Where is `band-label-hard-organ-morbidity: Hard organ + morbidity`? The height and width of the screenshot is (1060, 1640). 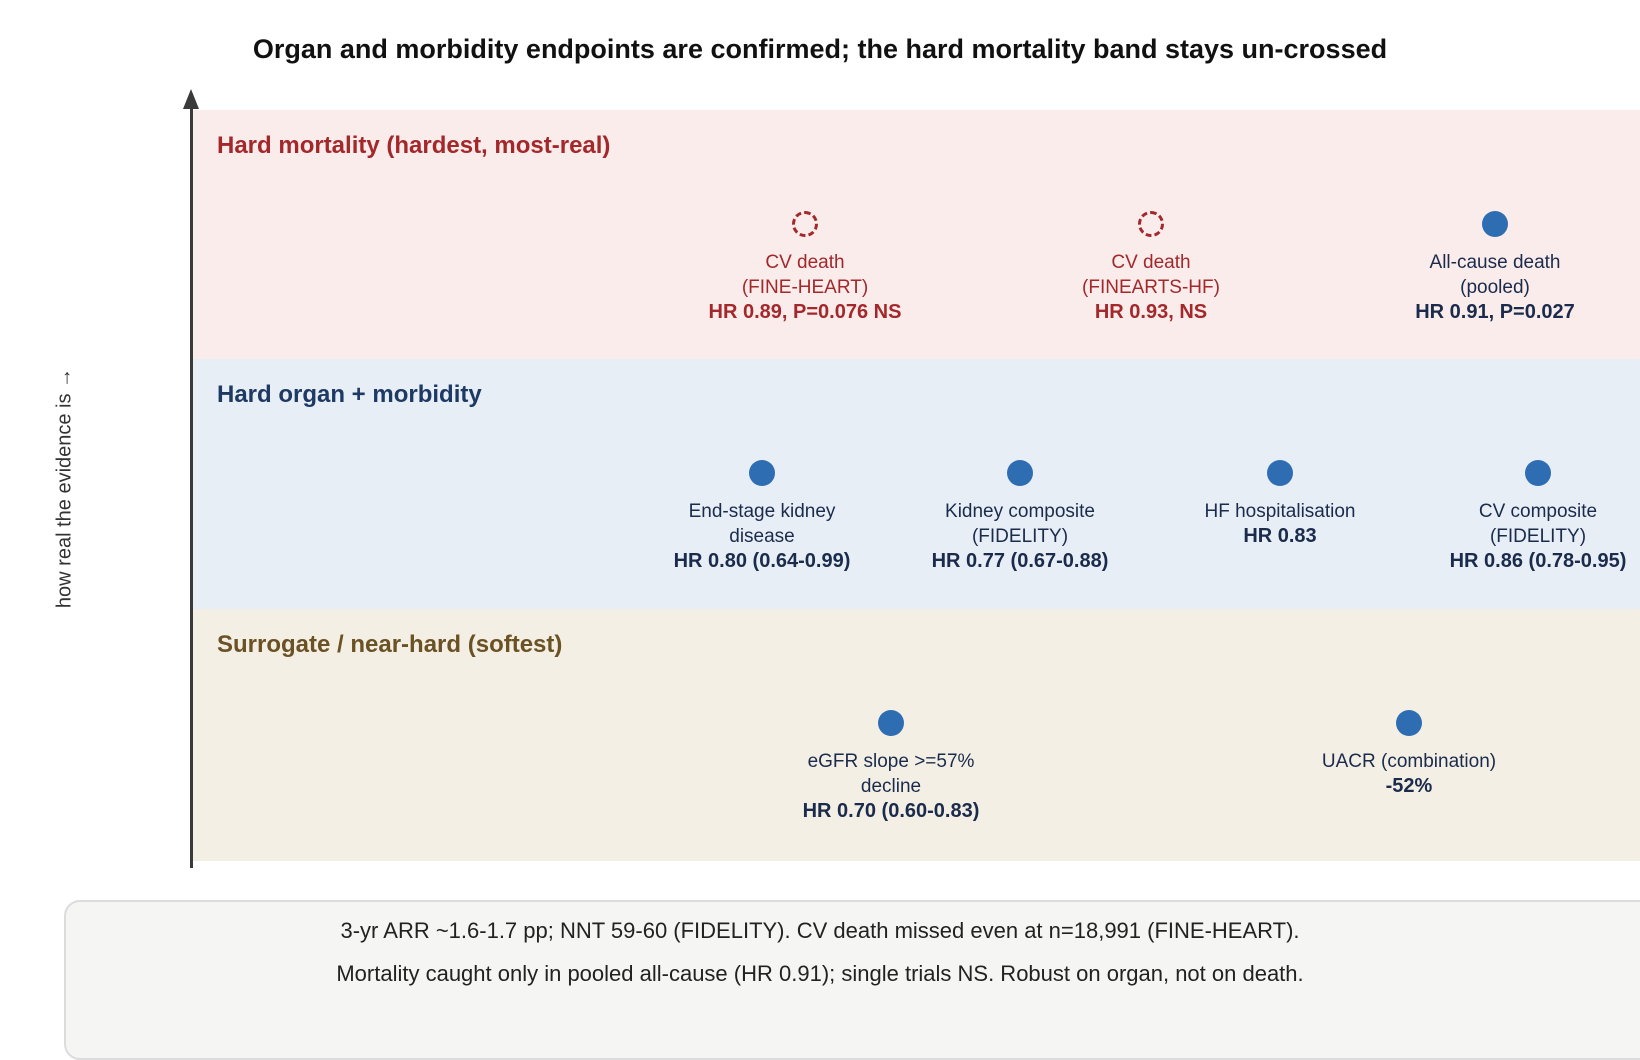 band-label-hard-organ-morbidity: Hard organ + morbidity is located at coordinates (349, 394).